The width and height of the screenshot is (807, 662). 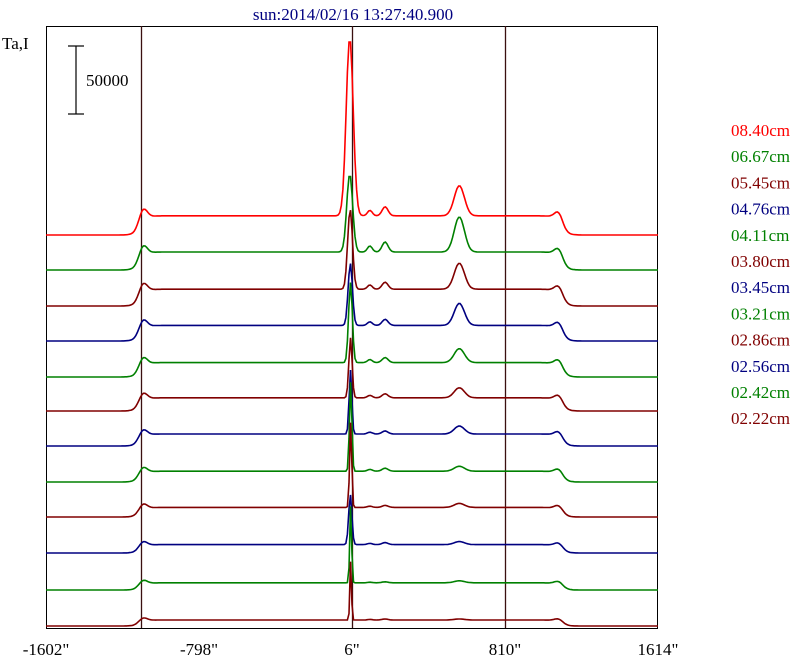 I want to click on series-line-02-56cm, so click(x=352, y=524).